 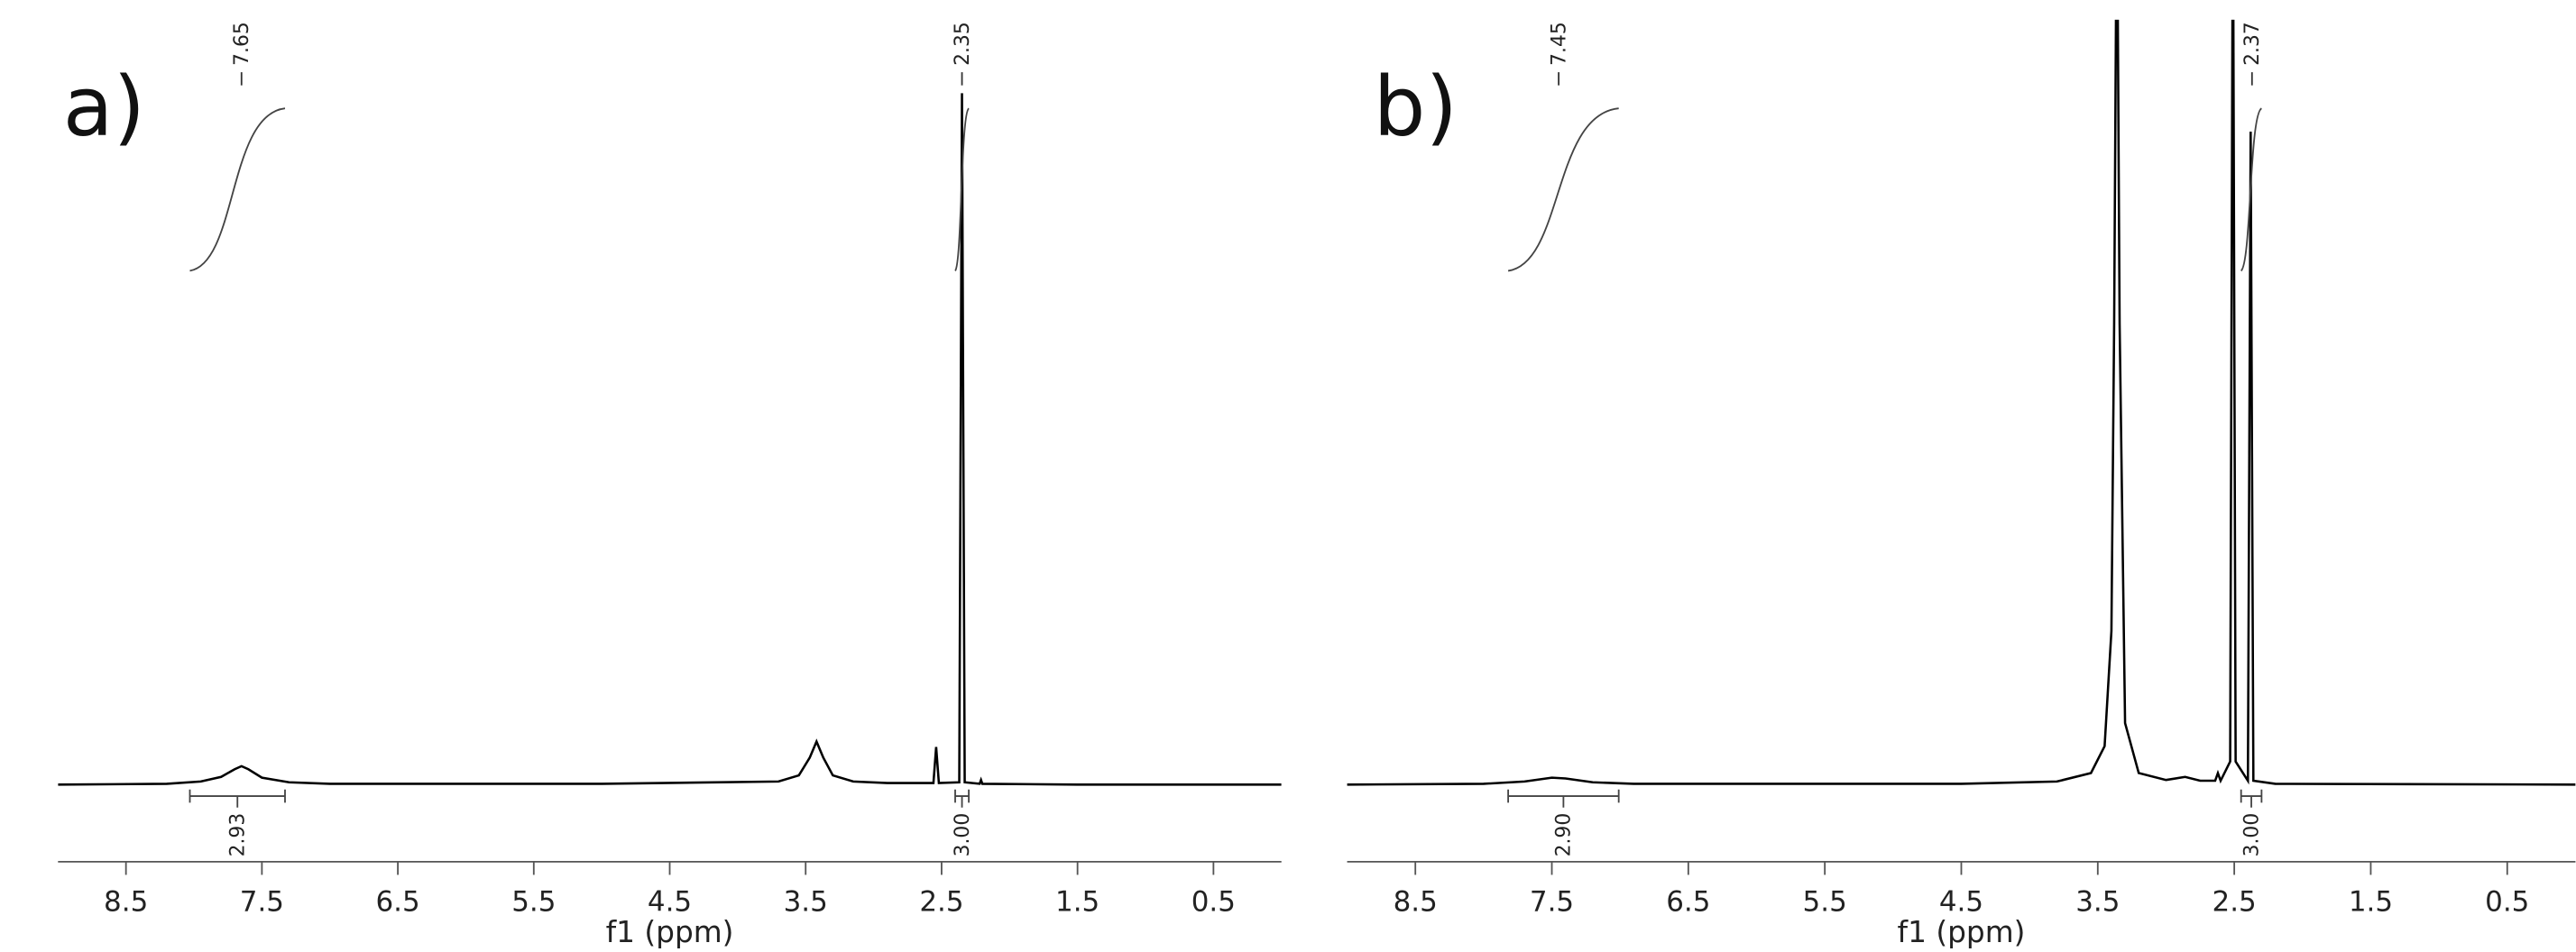 What do you see at coordinates (963, 44) in the screenshot?
I see `peak-label: 2.35` at bounding box center [963, 44].